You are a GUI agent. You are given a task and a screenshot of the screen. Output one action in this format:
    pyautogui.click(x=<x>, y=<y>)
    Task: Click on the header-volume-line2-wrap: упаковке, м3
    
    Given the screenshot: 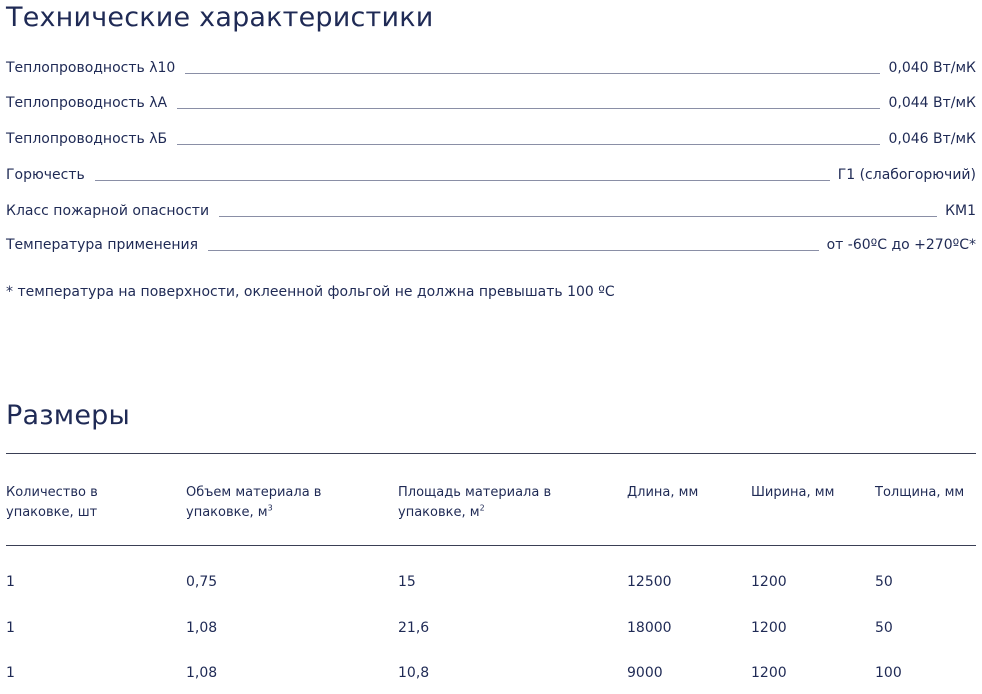 What is the action you would take?
    pyautogui.click(x=253, y=513)
    